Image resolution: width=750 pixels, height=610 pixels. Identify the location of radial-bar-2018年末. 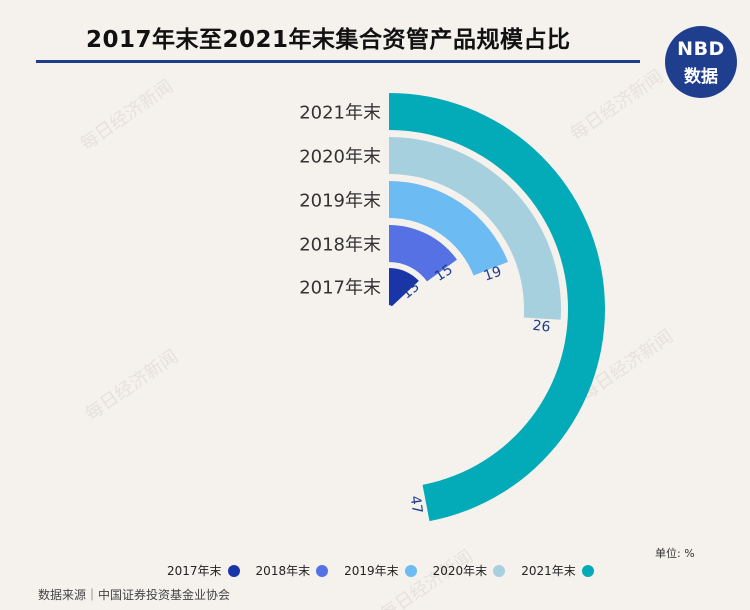
(423, 253).